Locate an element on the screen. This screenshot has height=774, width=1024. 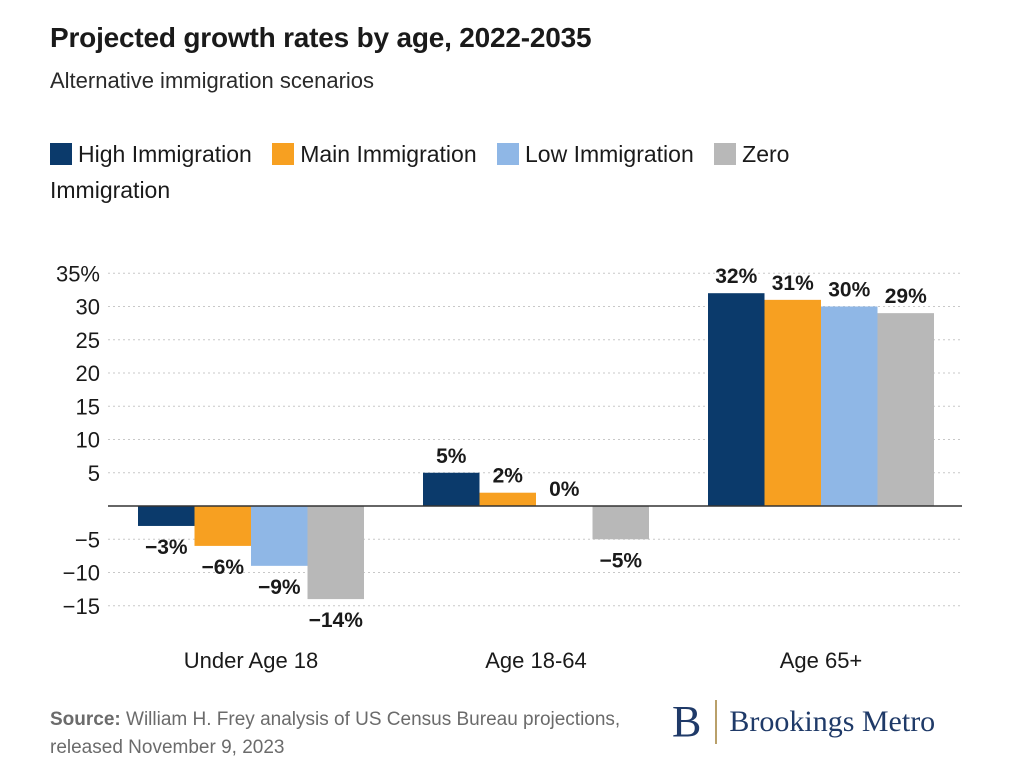
y-tick-label: 20 is located at coordinates (88, 373).